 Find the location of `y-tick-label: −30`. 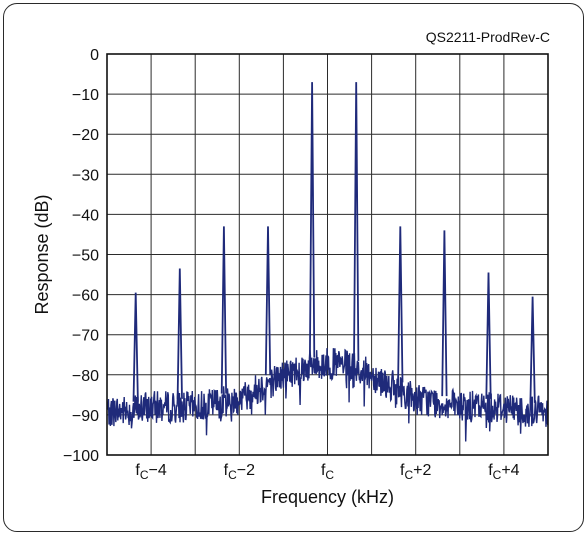

y-tick-label: −30 is located at coordinates (85, 175).